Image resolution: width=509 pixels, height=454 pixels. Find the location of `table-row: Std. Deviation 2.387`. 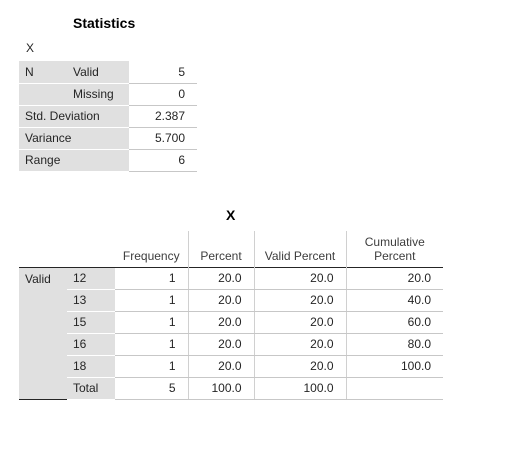

table-row: Std. Deviation 2.387 is located at coordinates (108, 116).